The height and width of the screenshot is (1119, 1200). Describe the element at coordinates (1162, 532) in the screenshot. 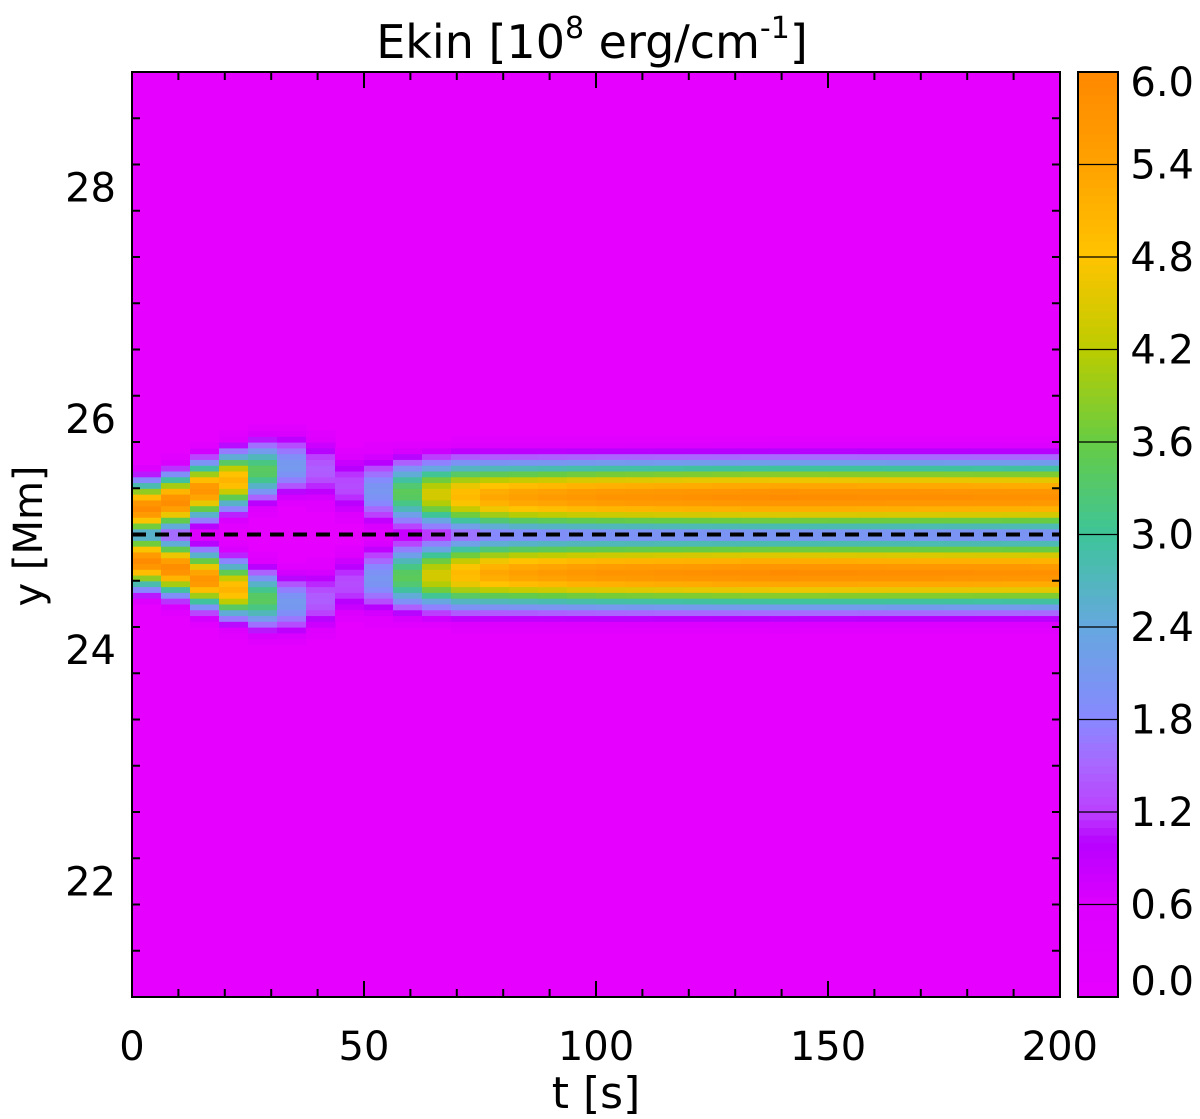

I see `colorbar-labels: 0.0 0.6 1.2 1.8 2.4 3.0 3.6 4.2 4.8 5.4 6.0` at that location.